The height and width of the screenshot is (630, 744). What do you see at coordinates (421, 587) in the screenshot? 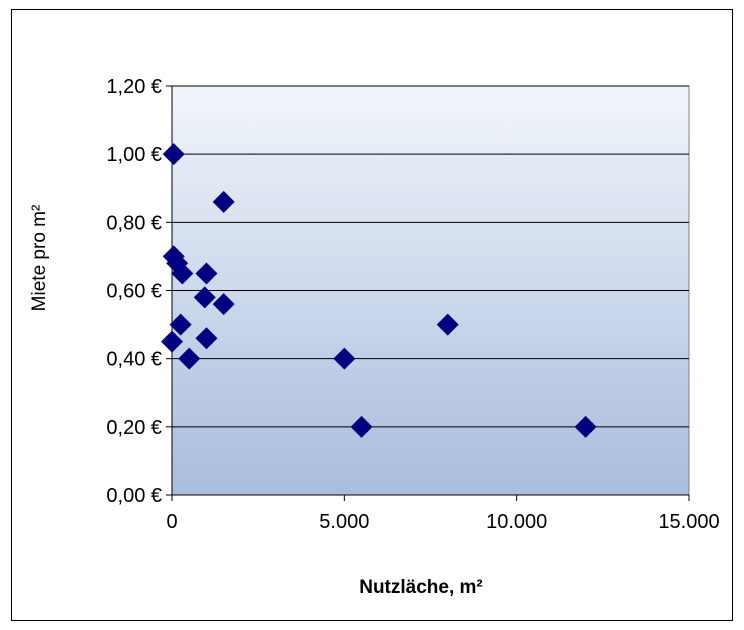
I see `x-axis-title: Nutzläche, m²` at bounding box center [421, 587].